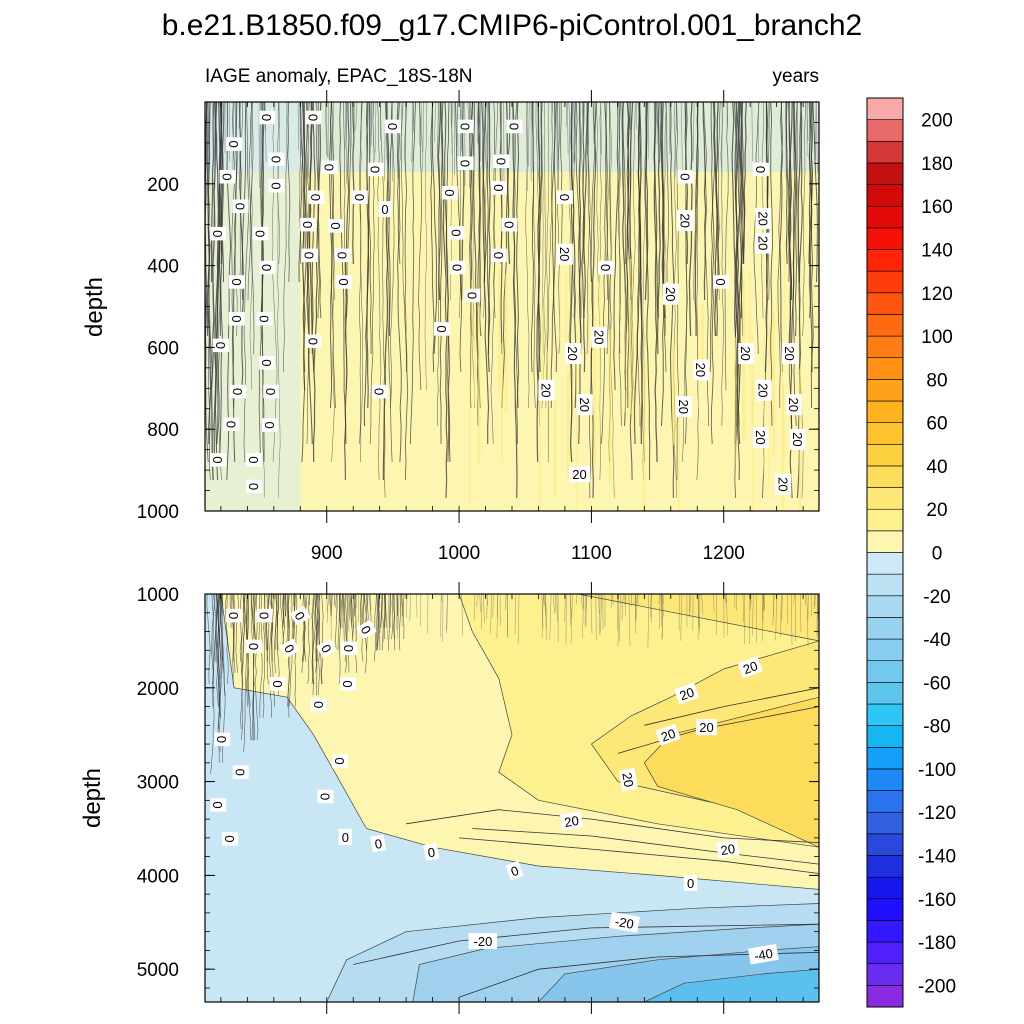  What do you see at coordinates (163, 267) in the screenshot?
I see `y-tick-label: 400` at bounding box center [163, 267].